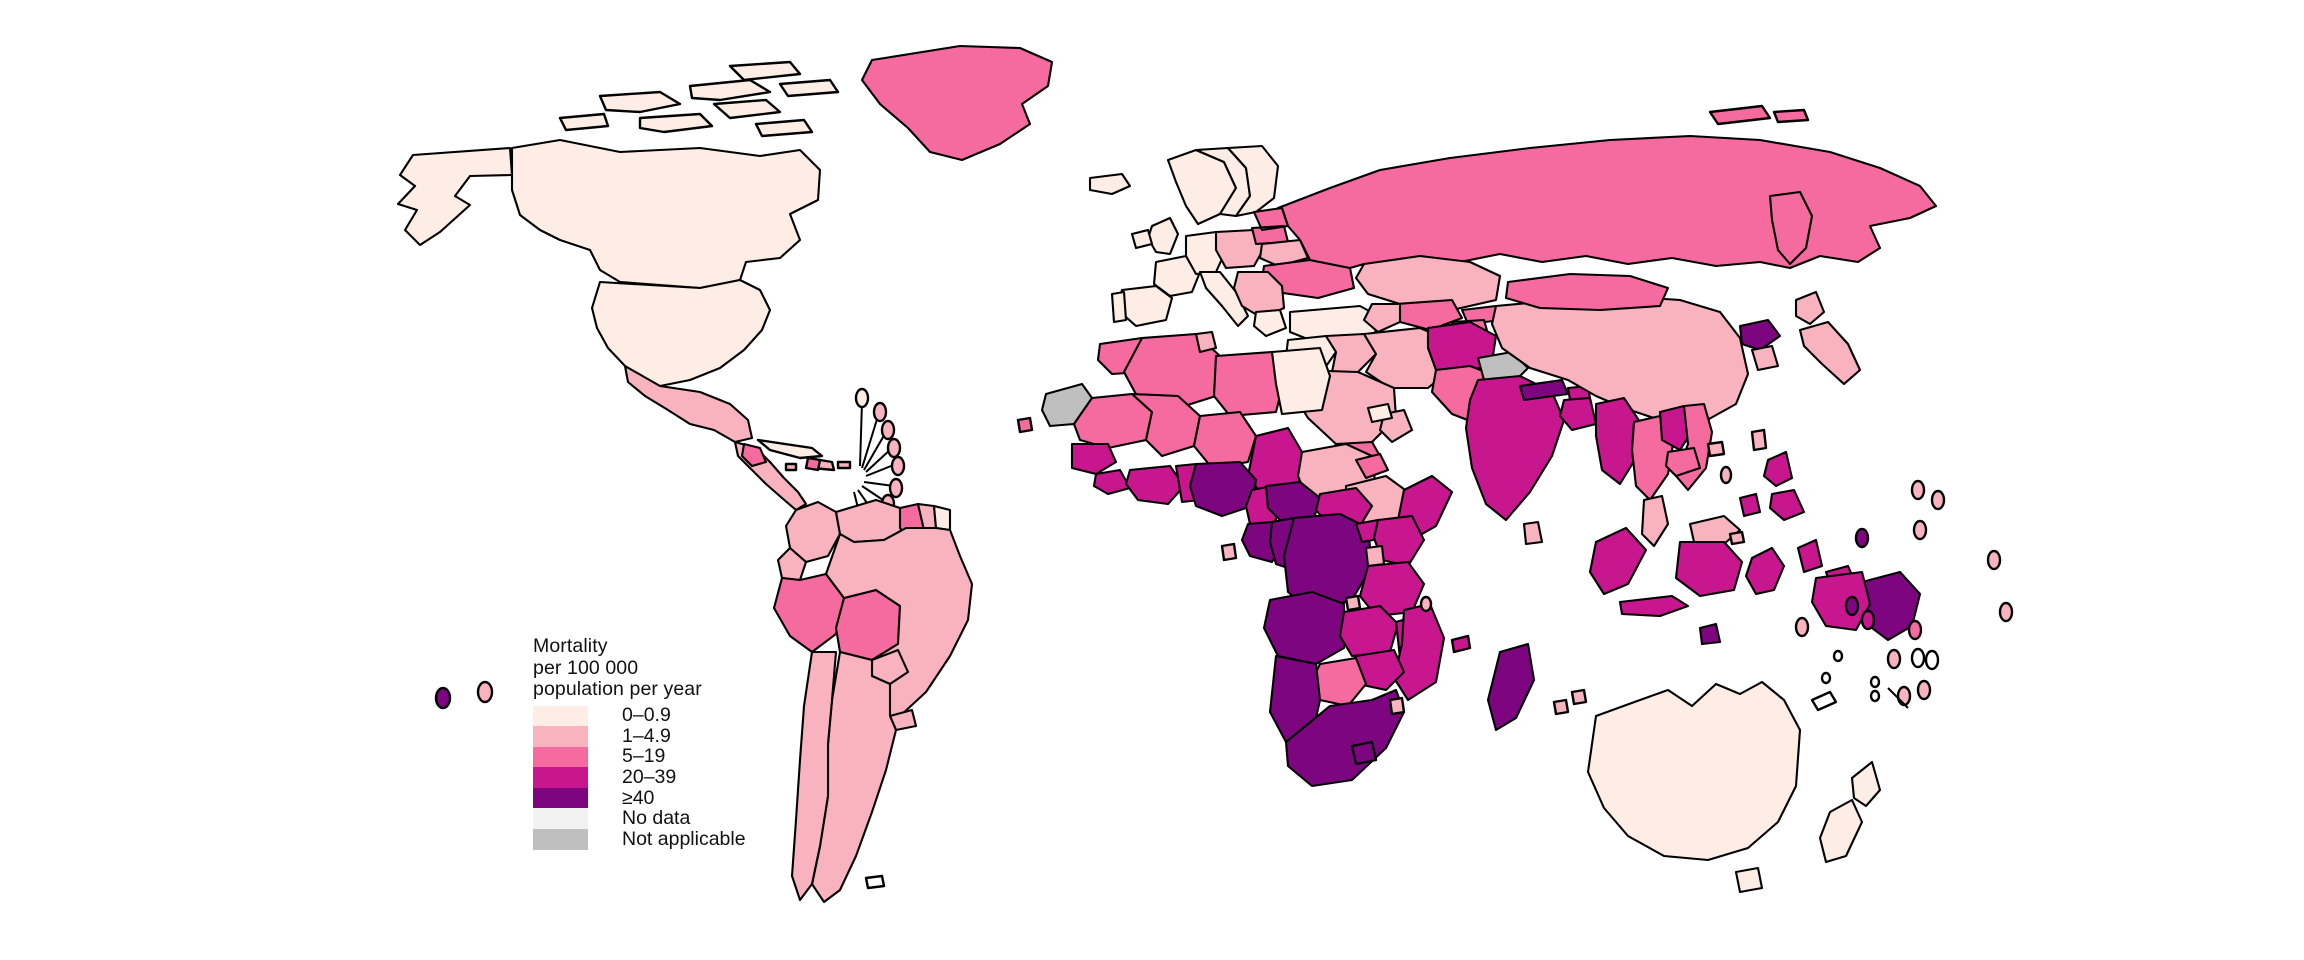  Describe the element at coordinates (649, 777) in the screenshot. I see `legend-label-3: 20–39` at that location.